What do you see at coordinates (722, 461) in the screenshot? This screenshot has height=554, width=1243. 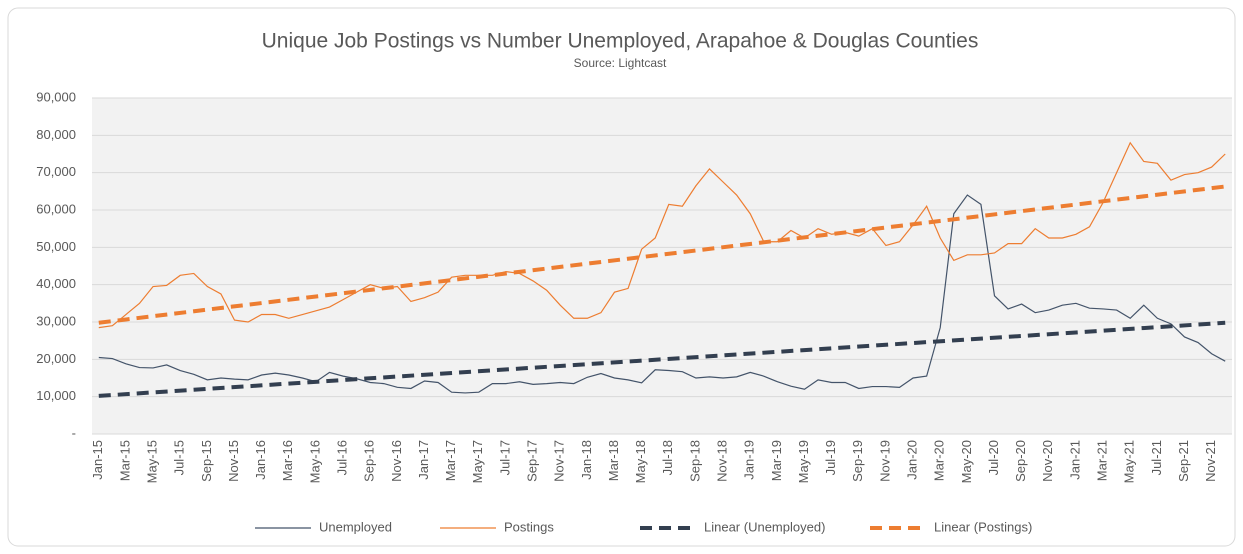 I see `x-tick-label: Nov-18` at bounding box center [722, 461].